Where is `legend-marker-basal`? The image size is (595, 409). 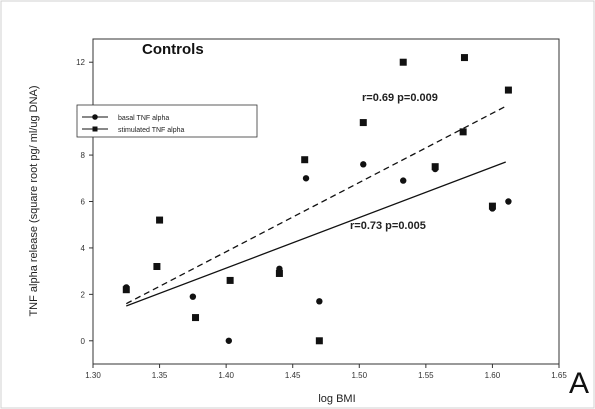
legend-marker-basal is located at coordinates (95, 117).